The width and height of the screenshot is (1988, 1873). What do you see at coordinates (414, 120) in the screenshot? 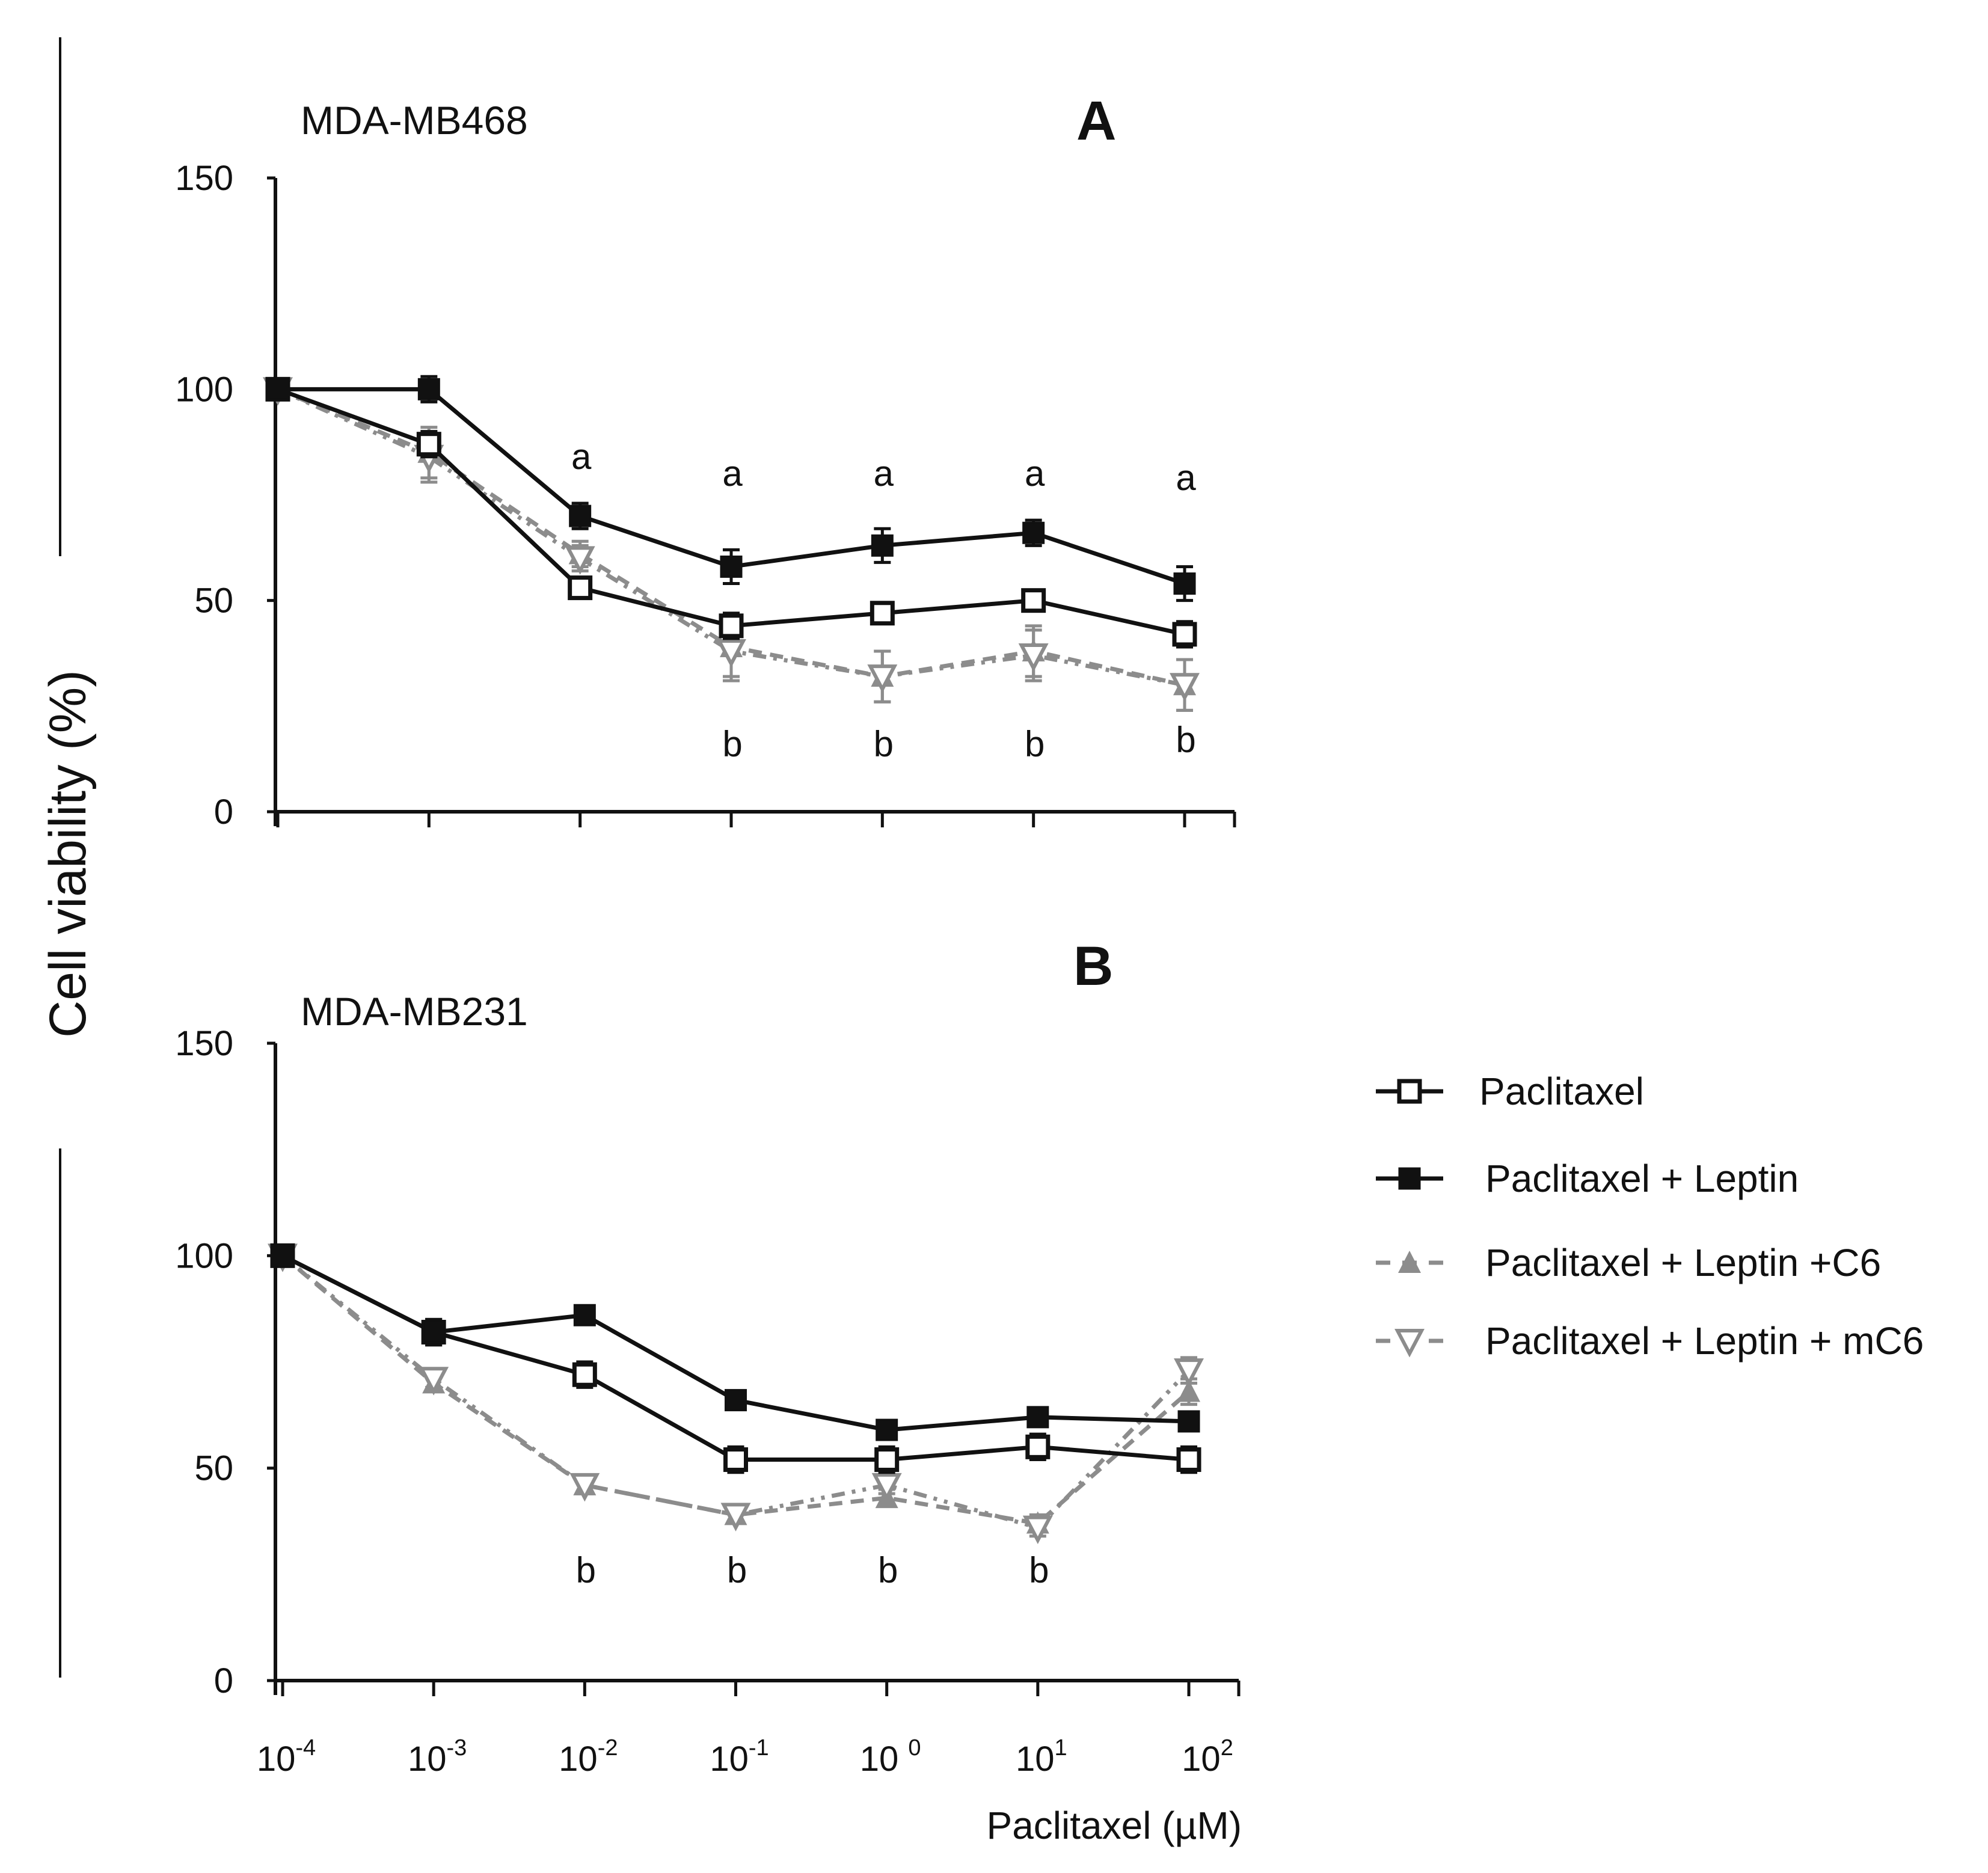
I see `panel-a-title: MDA-MB468` at bounding box center [414, 120].